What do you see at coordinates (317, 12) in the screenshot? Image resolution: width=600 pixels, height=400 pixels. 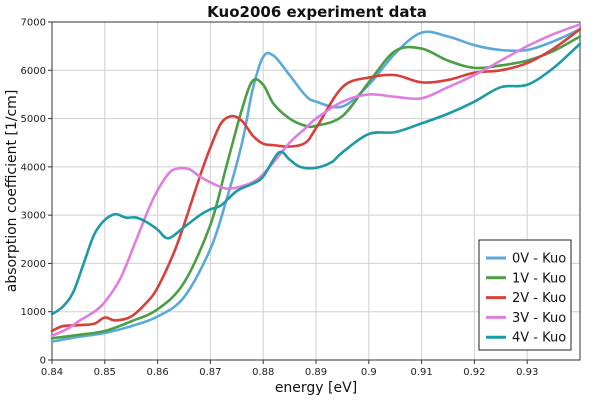 I see `chart-title: Kuo2006 experiment data` at bounding box center [317, 12].